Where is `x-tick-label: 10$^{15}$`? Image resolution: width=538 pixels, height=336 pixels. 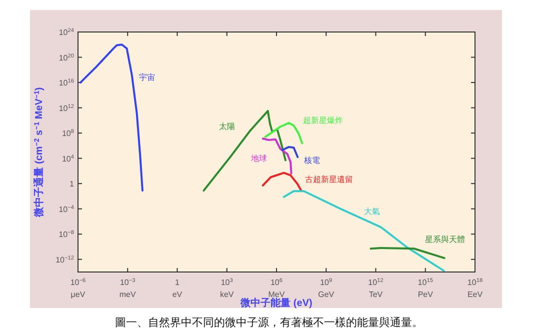
x-tick-label: 10$^{15}$ is located at coordinates (425, 282).